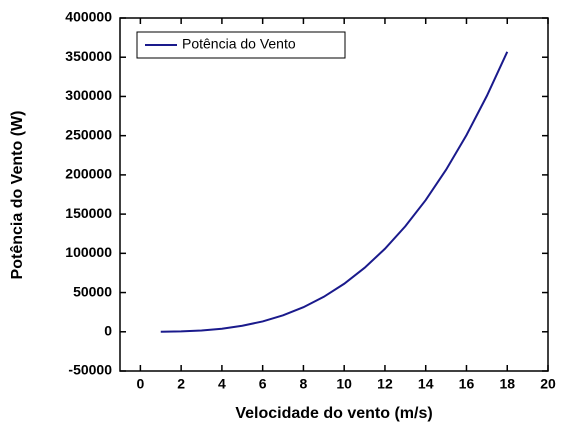 The height and width of the screenshot is (430, 561). What do you see at coordinates (426, 384) in the screenshot?
I see `x-tick-label: 14` at bounding box center [426, 384].